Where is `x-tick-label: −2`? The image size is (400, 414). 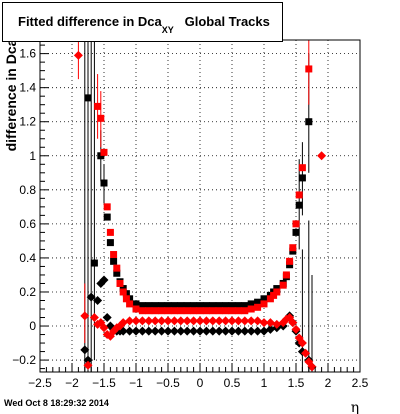
x-tick-label: −2 is located at coordinates (72, 383).